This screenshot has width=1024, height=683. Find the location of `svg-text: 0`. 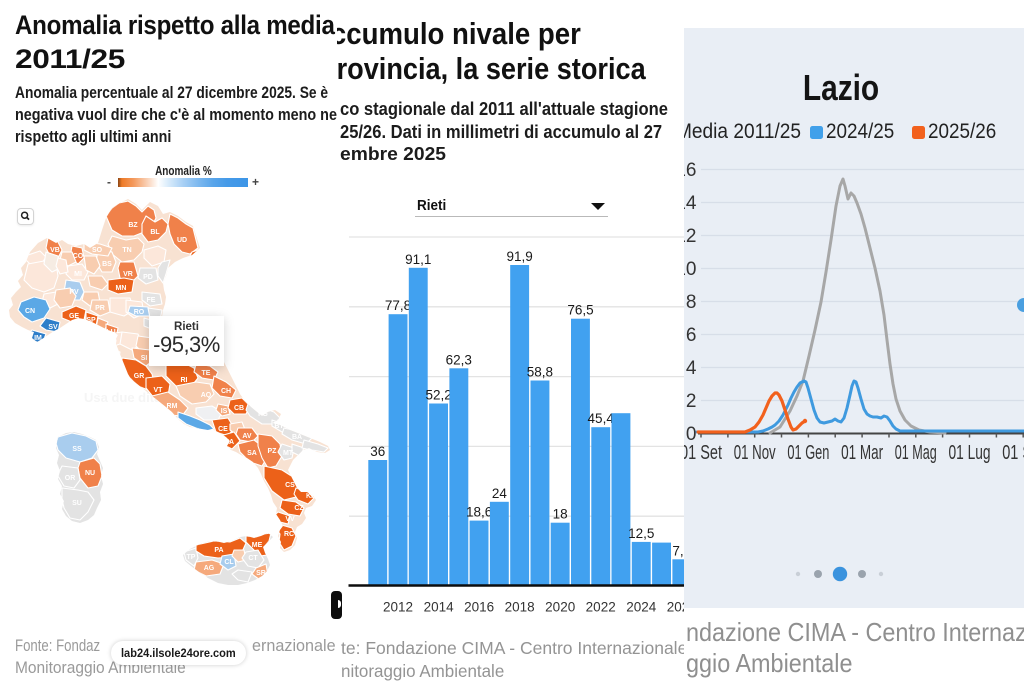

svg-text: 0 is located at coordinates (691, 434).